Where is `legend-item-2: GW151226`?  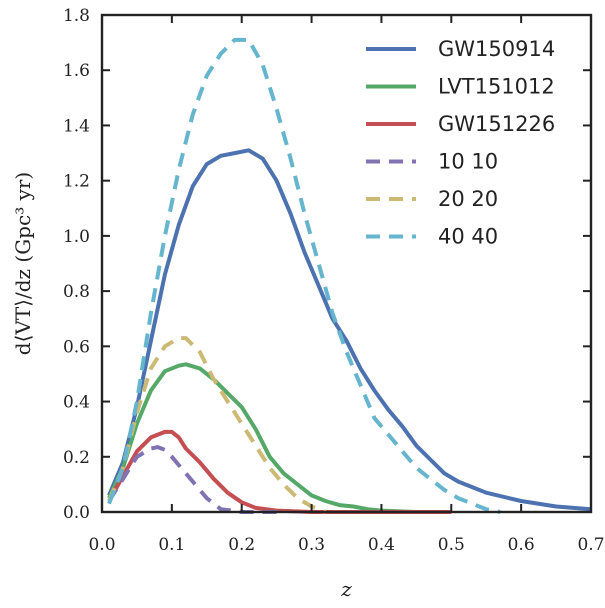
legend-item-2: GW151226 is located at coordinates (460, 124).